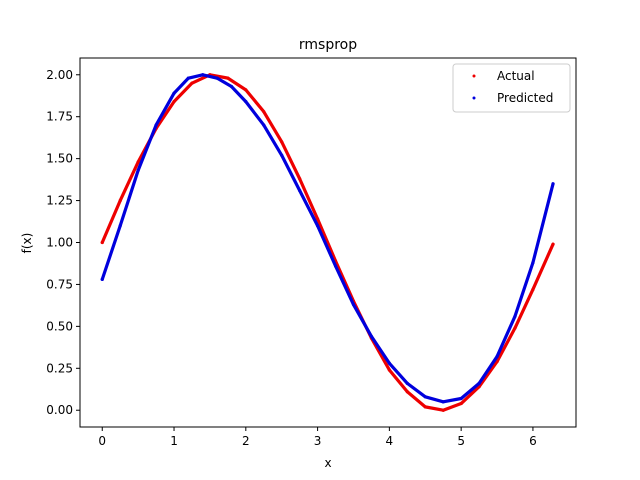  Describe the element at coordinates (516, 76) in the screenshot. I see `legend-label-actual: Actual` at that location.